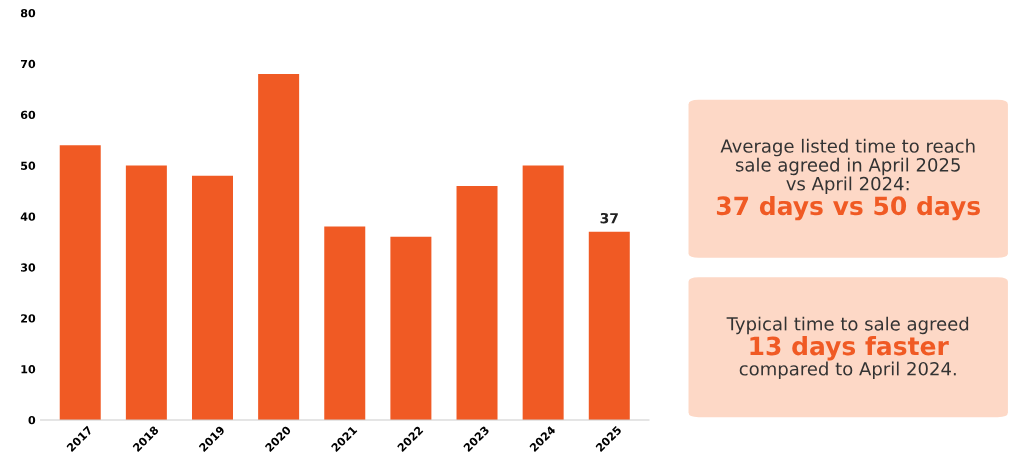 Image resolution: width=1014 pixels, height=462 pixels. I want to click on y-tick-label: 10, so click(28, 369).